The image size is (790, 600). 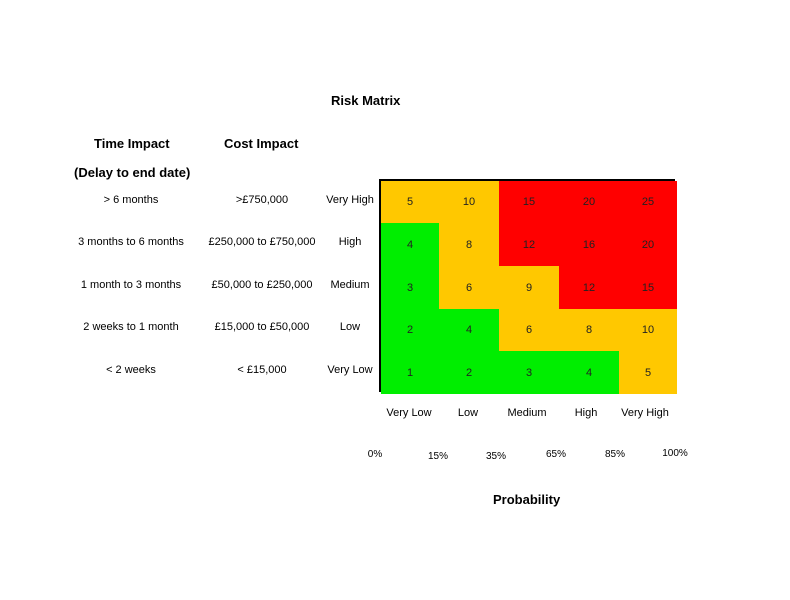 What do you see at coordinates (645, 413) in the screenshot?
I see `probability-label: Very High` at bounding box center [645, 413].